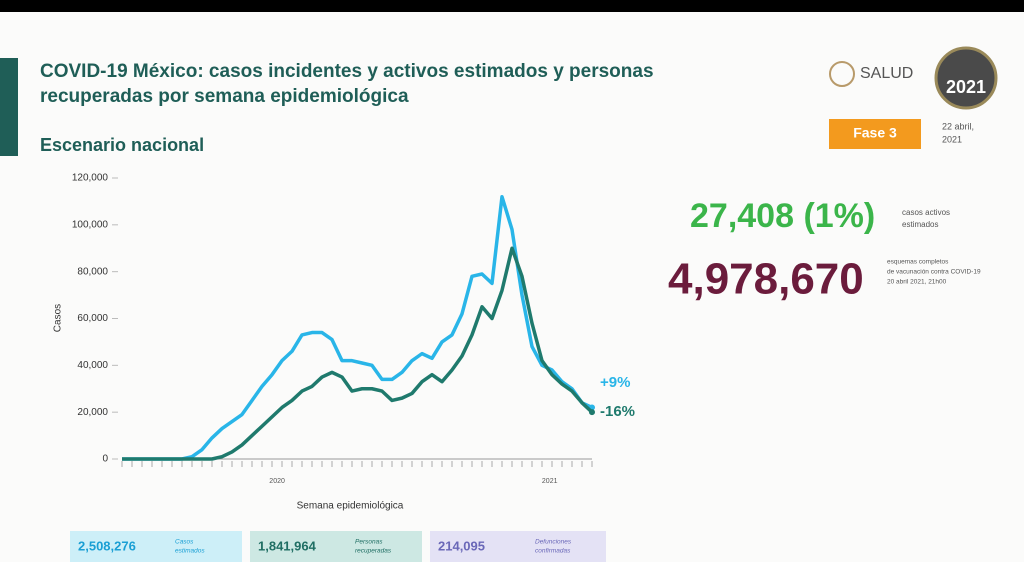  I want to click on year-logo, so click(966, 78).